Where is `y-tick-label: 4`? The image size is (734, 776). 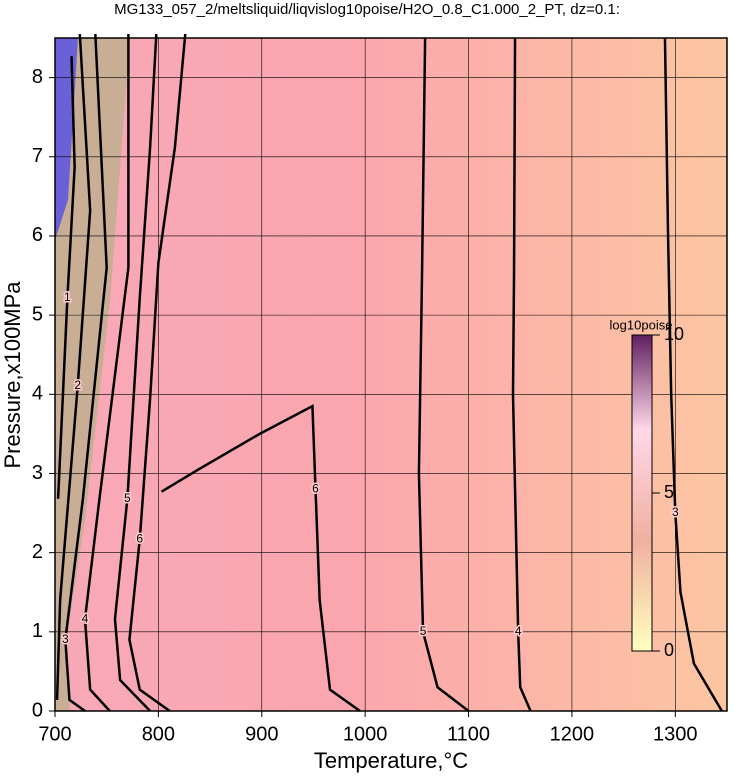
y-tick-label: 4 is located at coordinates (37, 394).